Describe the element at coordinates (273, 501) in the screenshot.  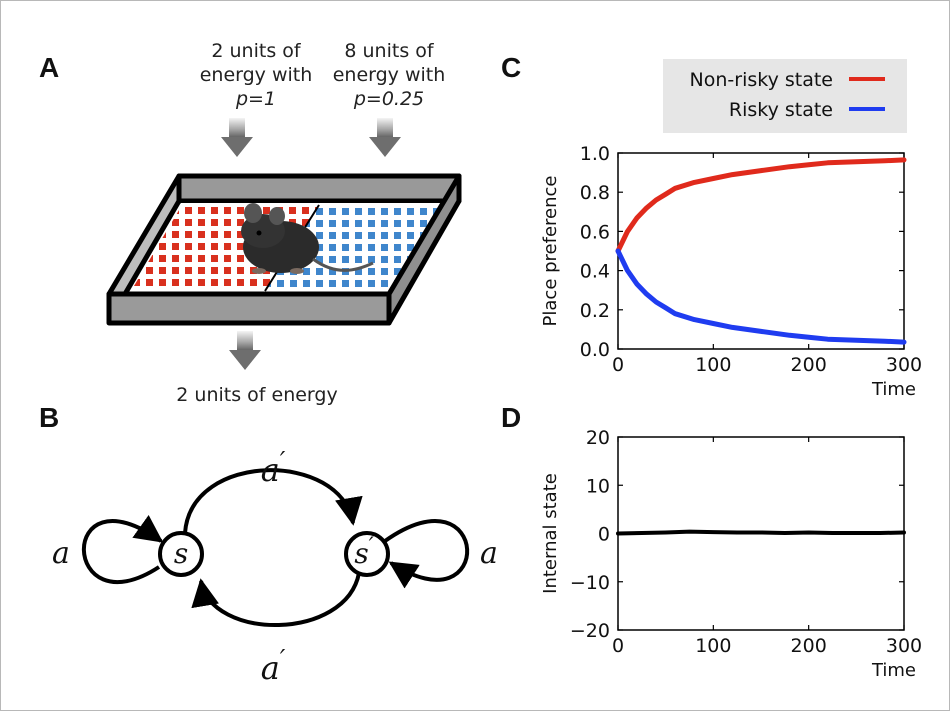
I see `top-arc-arrow` at that location.